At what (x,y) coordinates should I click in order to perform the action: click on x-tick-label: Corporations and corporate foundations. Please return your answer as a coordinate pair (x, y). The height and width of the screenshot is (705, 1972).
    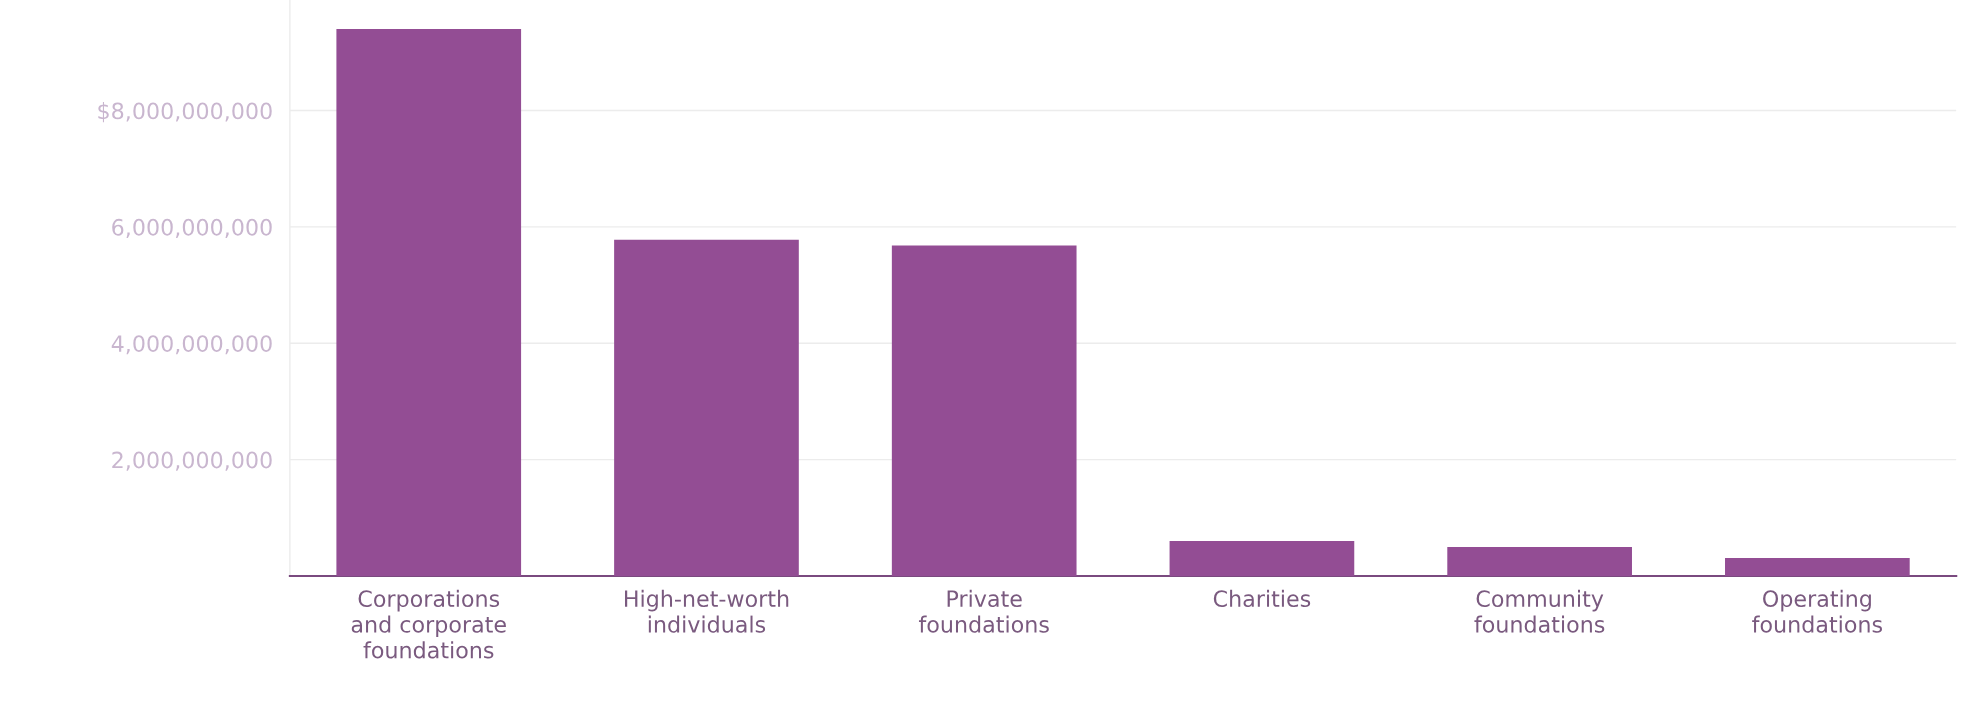
    Looking at the image, I should click on (428, 624).